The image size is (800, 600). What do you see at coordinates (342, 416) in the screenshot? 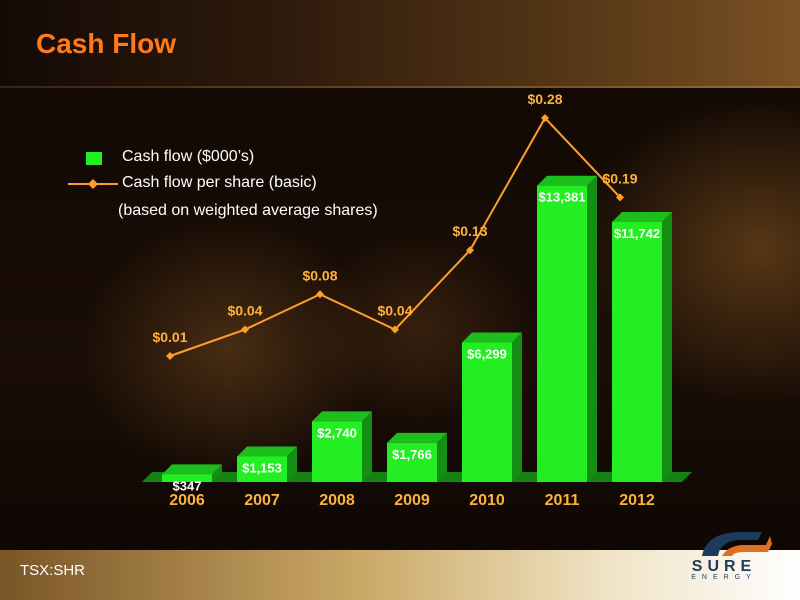
I see `bar-top-2008` at bounding box center [342, 416].